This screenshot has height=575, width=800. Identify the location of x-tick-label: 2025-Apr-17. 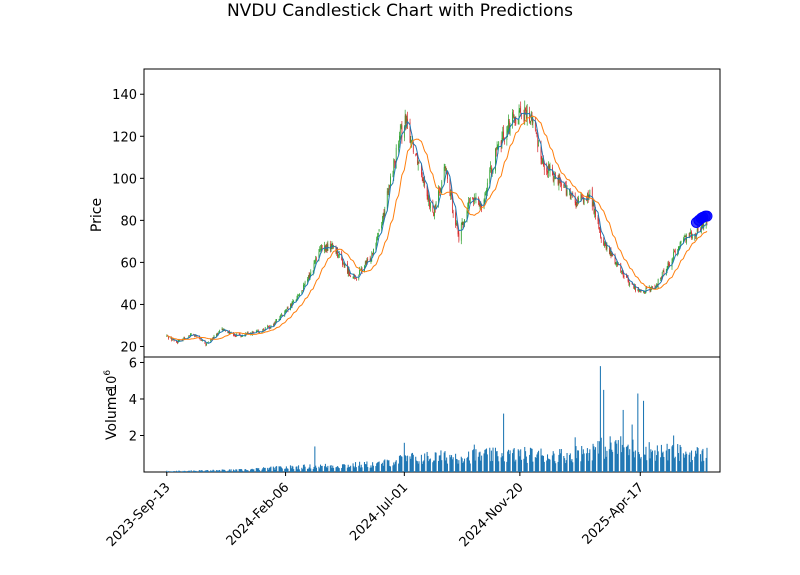
(613, 513).